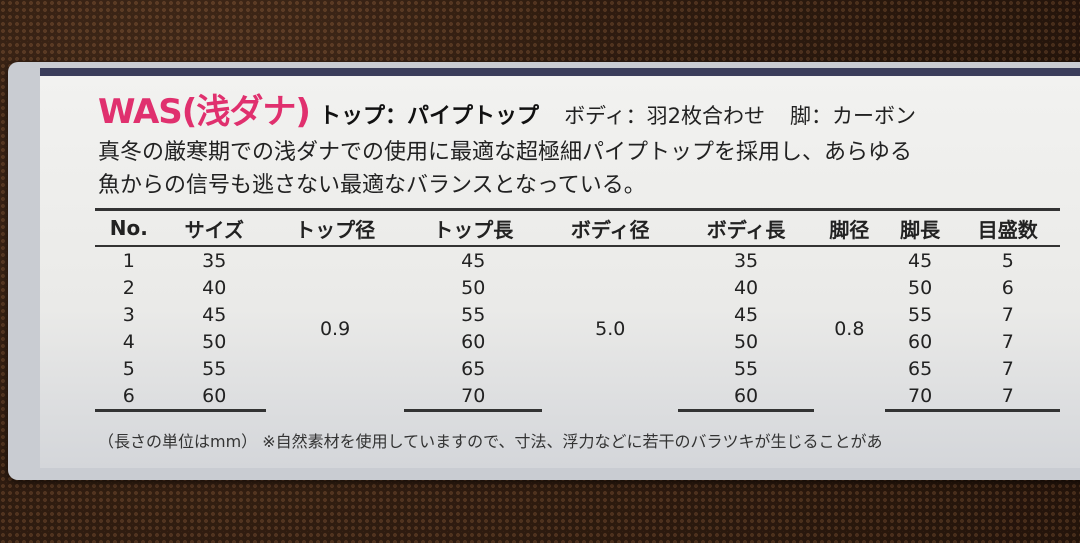 This screenshot has height=543, width=1080. What do you see at coordinates (505, 152) in the screenshot?
I see `description-line: 真冬の厳寒期での浅ダナでの使用に最適な超極細パイプトップを採用し、あらゆる` at bounding box center [505, 152].